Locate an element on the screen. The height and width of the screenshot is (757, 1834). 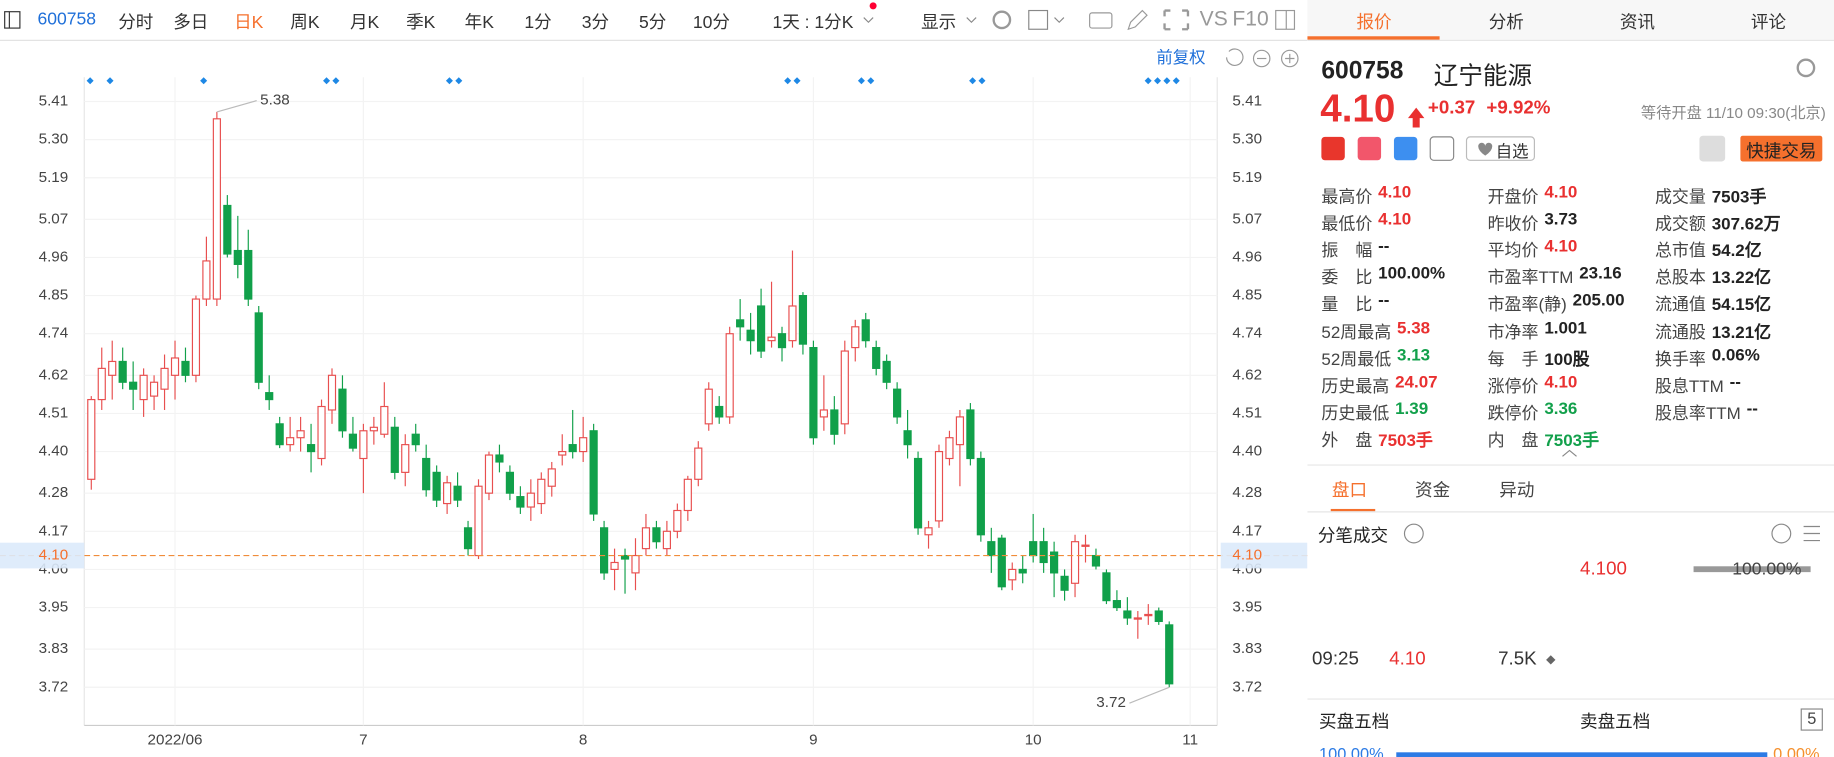
period-tab: 年K is located at coordinates (479, 22).